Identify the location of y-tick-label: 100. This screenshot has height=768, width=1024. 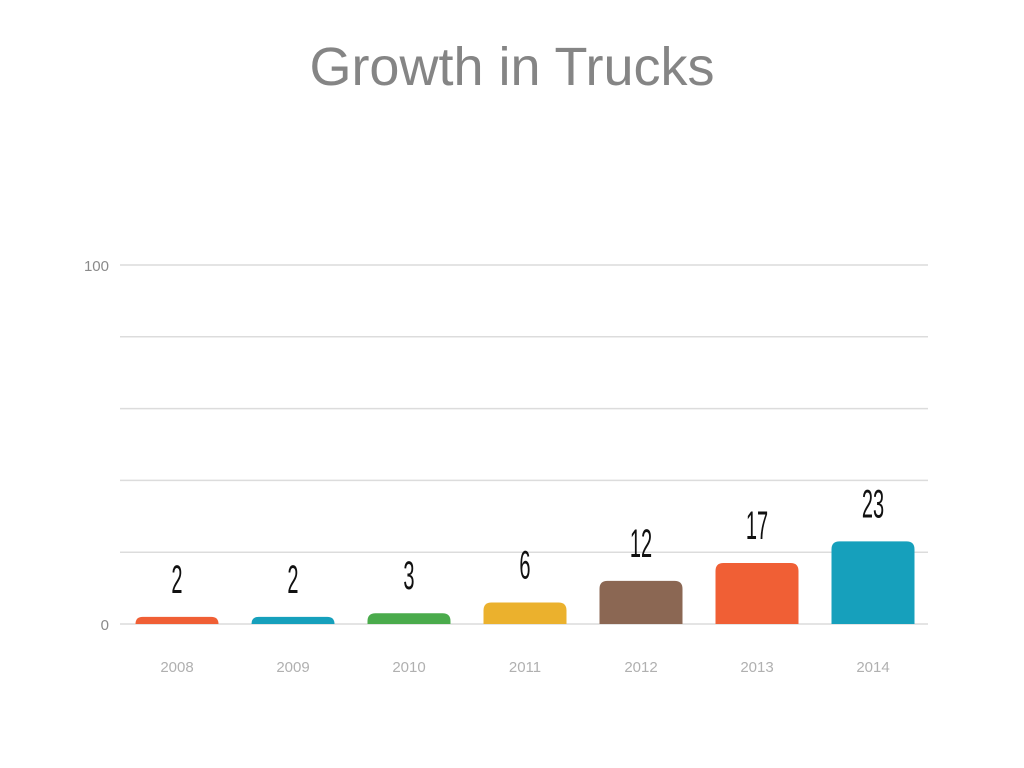
(96, 266).